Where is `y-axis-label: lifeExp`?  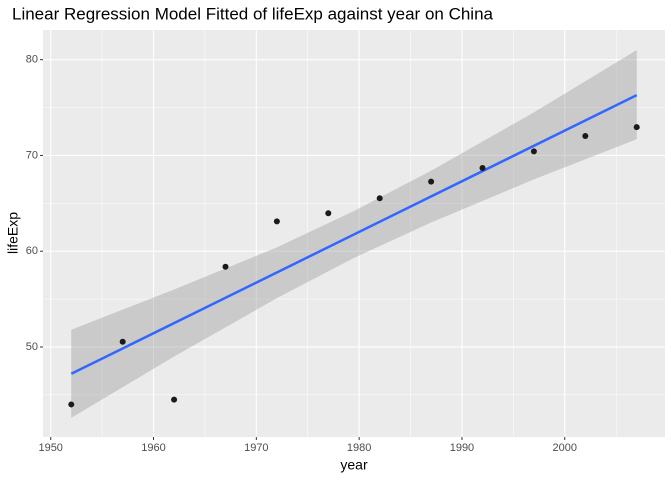
y-axis-label: lifeExp is located at coordinates (13, 233).